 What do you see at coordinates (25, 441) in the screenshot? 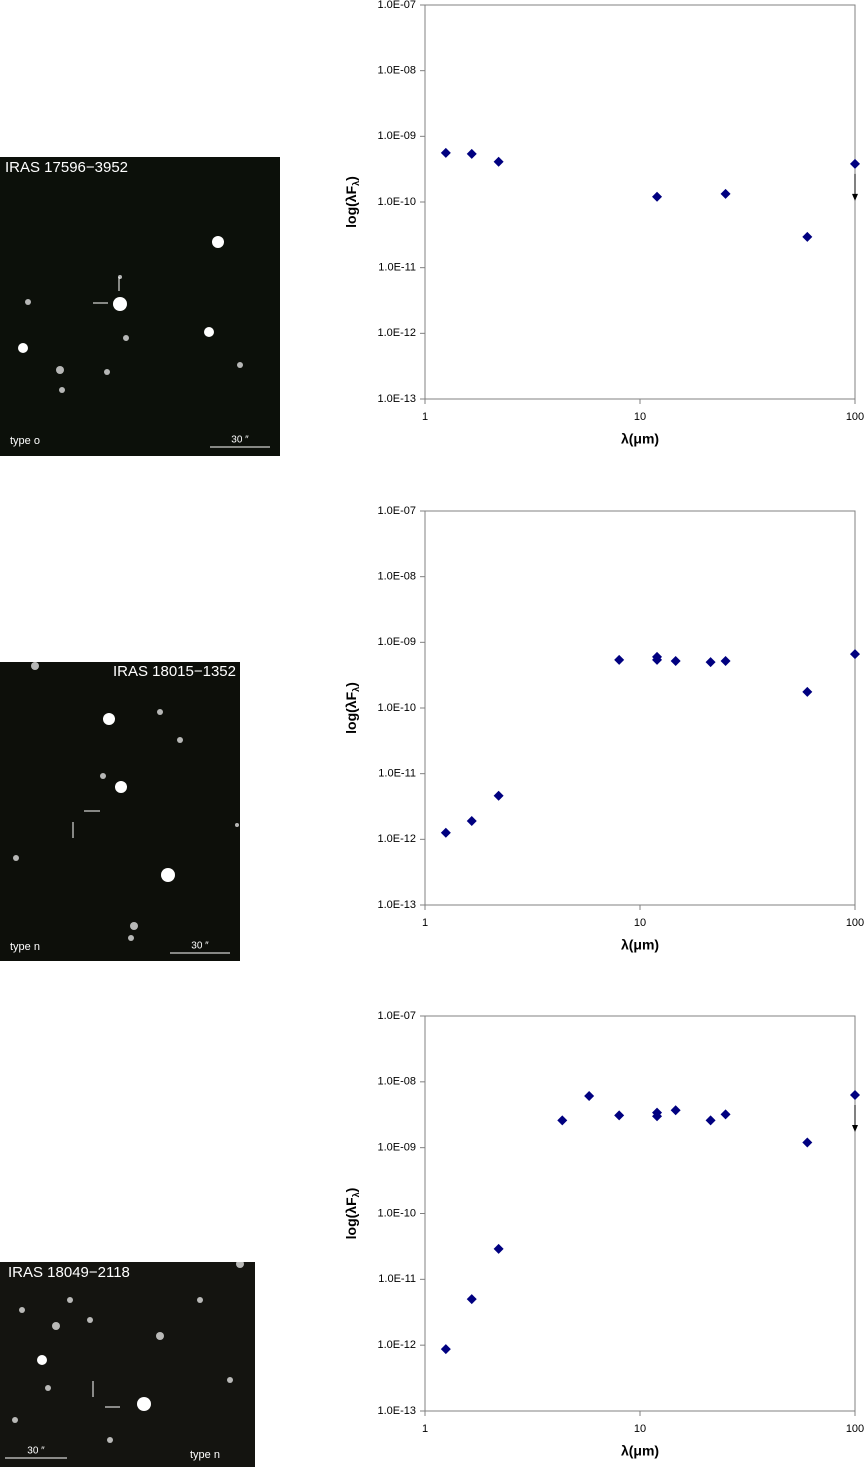
I see `image-type: type o` at bounding box center [25, 441].